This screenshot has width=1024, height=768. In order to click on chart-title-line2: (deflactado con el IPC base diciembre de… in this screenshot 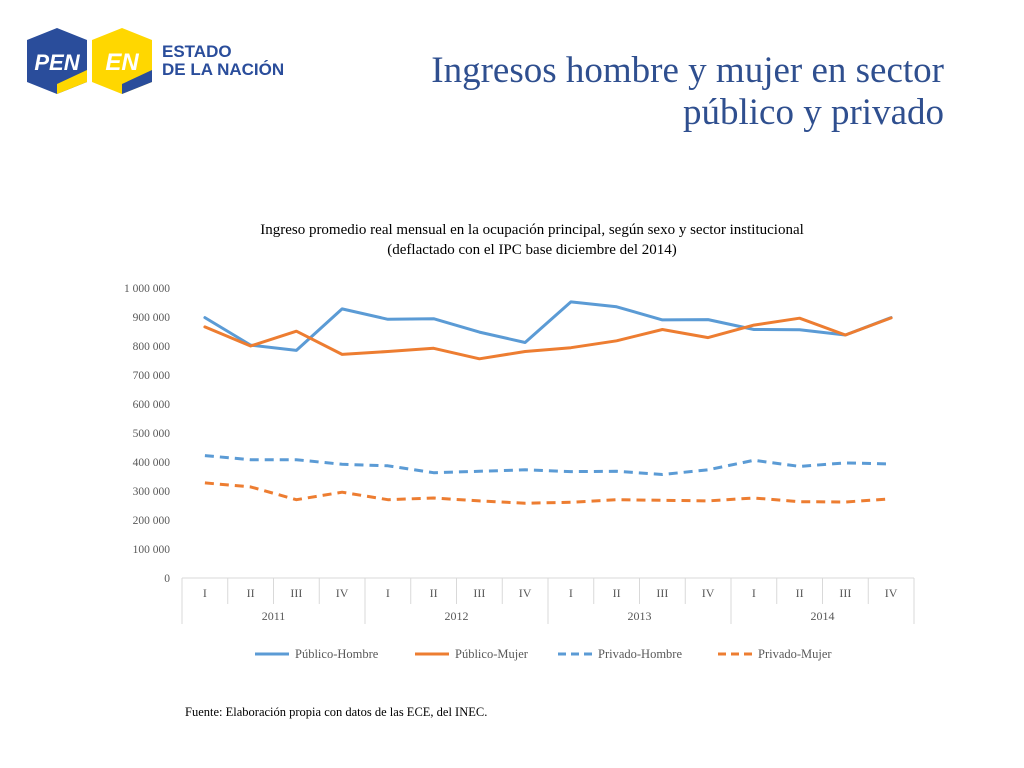, I will do `click(532, 250)`.